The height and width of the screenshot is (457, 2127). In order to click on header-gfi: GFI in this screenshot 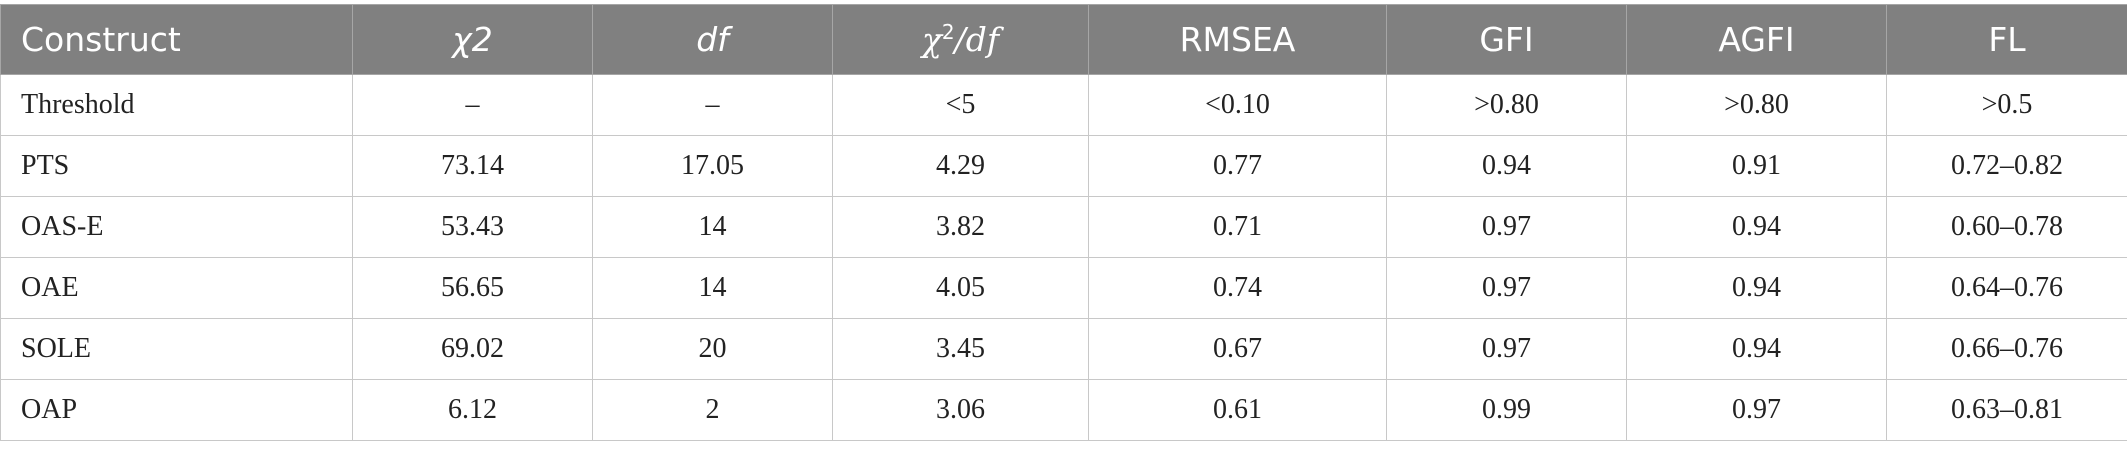, I will do `click(1506, 39)`.